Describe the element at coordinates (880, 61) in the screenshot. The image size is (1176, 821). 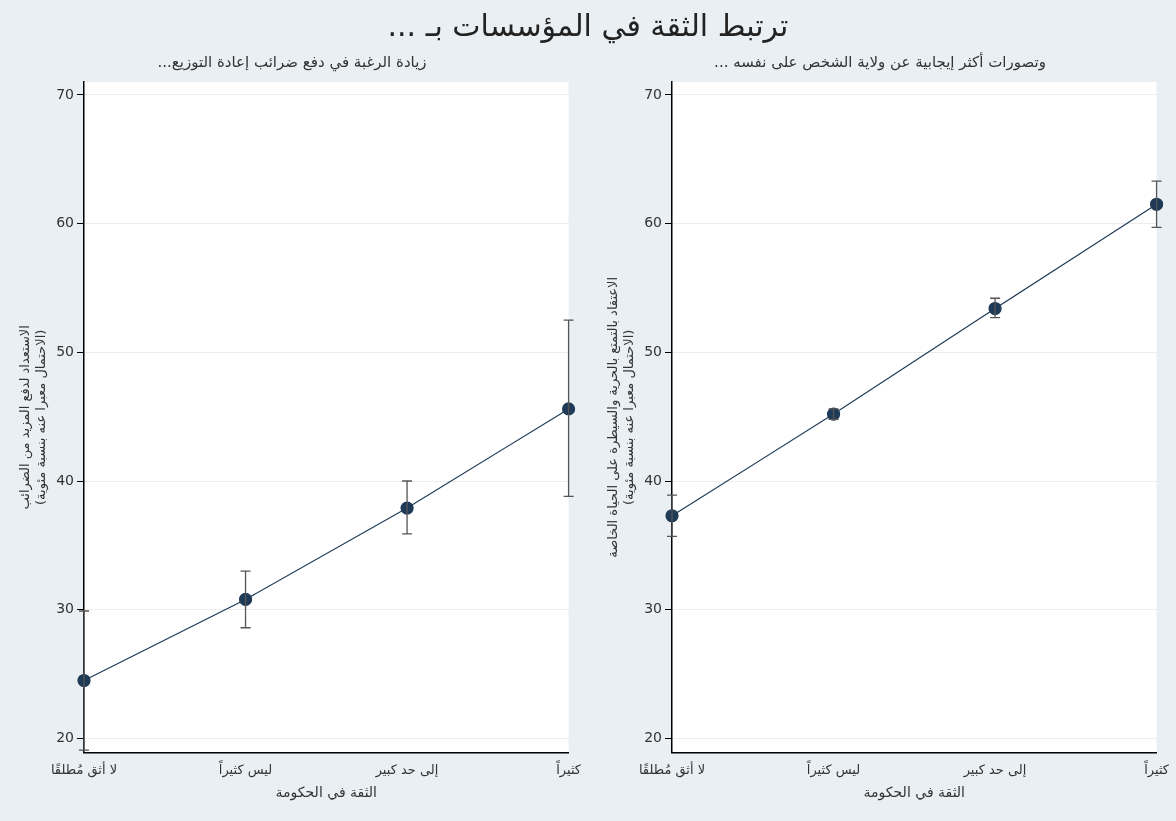
I see `chart-subtitle: ... وتصورات أكثر إيجابية عن ولاية الشخص على نفسه` at that location.